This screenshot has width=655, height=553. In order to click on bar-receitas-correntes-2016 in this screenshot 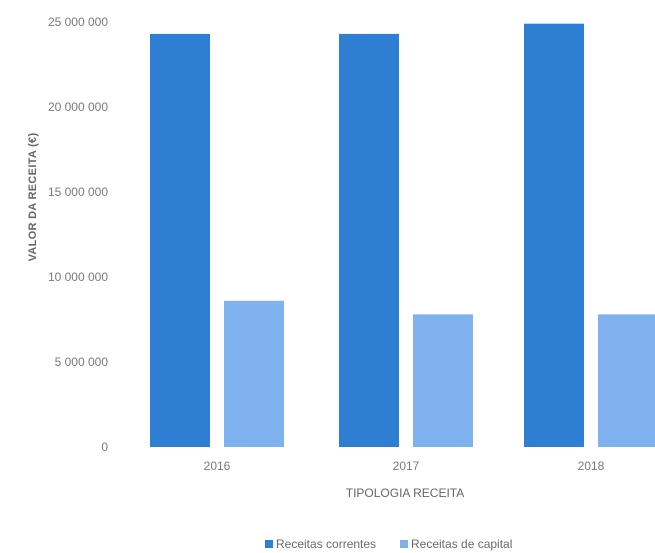, I will do `click(180, 240)`.